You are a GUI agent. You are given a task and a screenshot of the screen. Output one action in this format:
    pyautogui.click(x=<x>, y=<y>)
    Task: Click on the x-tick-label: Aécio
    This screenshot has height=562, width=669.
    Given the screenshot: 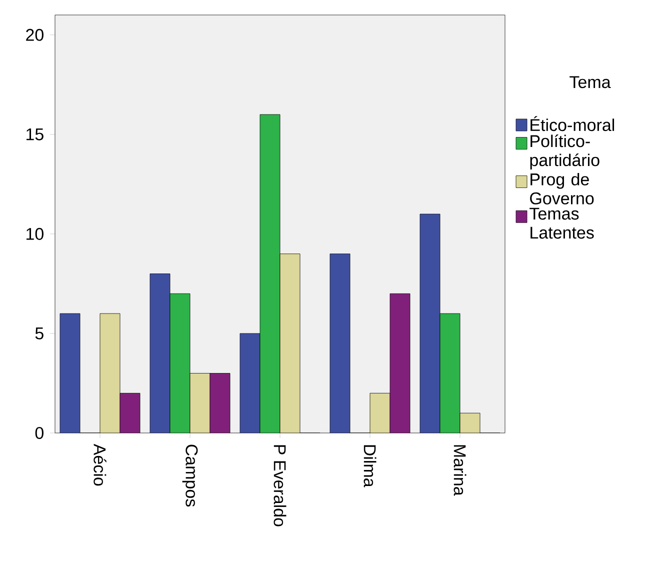 What is the action you would take?
    pyautogui.click(x=100, y=465)
    